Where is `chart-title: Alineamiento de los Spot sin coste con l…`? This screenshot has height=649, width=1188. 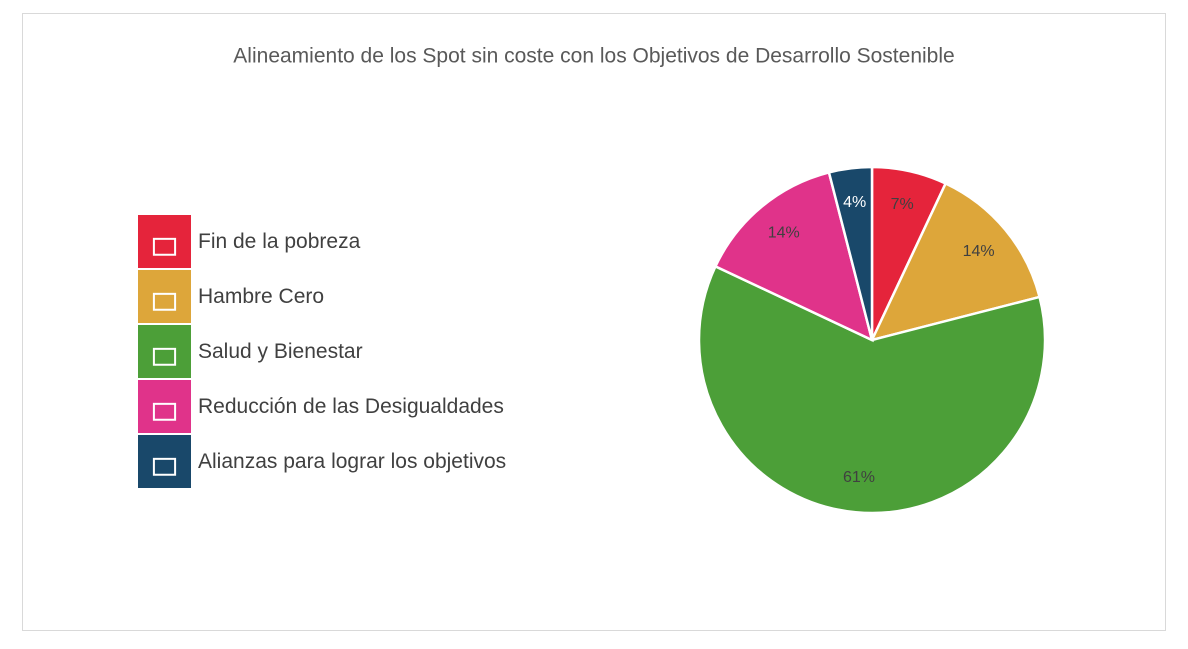 chart-title: Alineamiento de los Spot sin coste con l… is located at coordinates (593, 56).